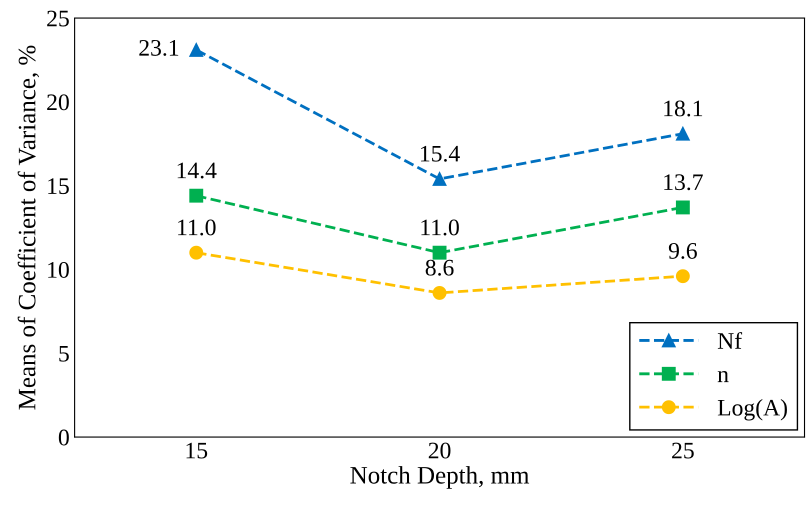  Describe the element at coordinates (752, 410) in the screenshot. I see `legend-label: Log(A)` at that location.